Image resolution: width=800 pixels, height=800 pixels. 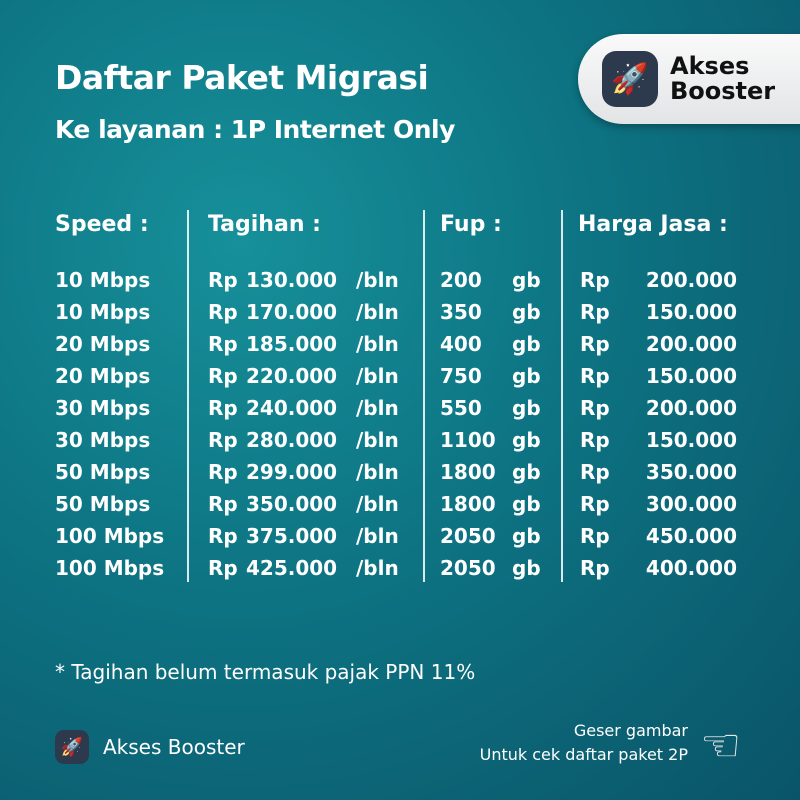 I want to click on cell-bill: 375.000, so click(x=292, y=536).